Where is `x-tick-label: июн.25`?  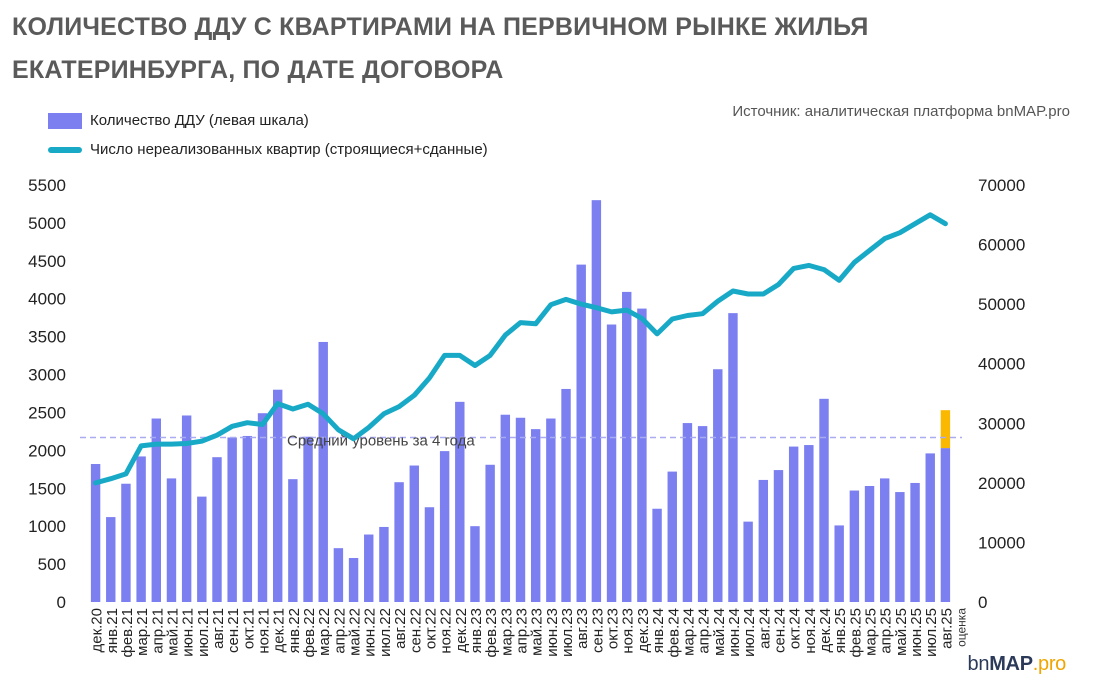
x-tick-label: июн.25 is located at coordinates (916, 632).